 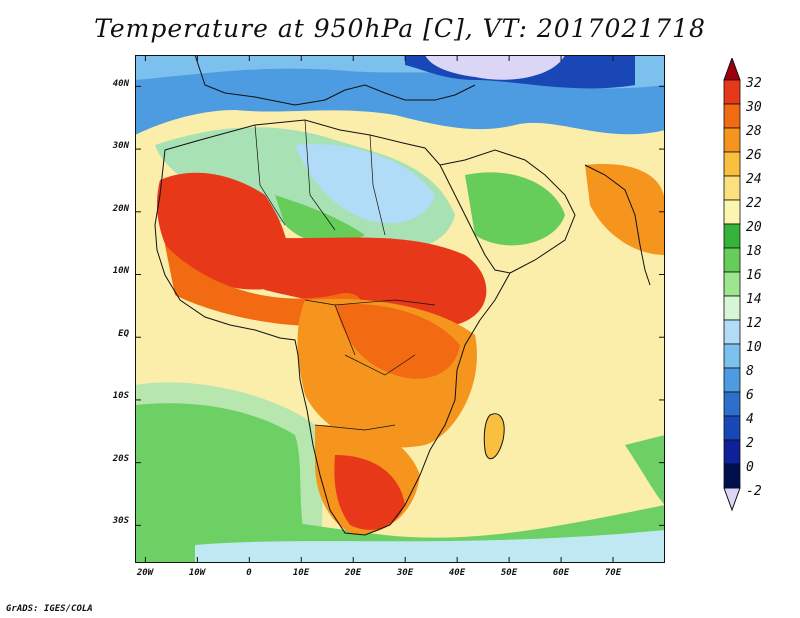 I want to click on colorbar-label-28: 28, so click(x=754, y=131).